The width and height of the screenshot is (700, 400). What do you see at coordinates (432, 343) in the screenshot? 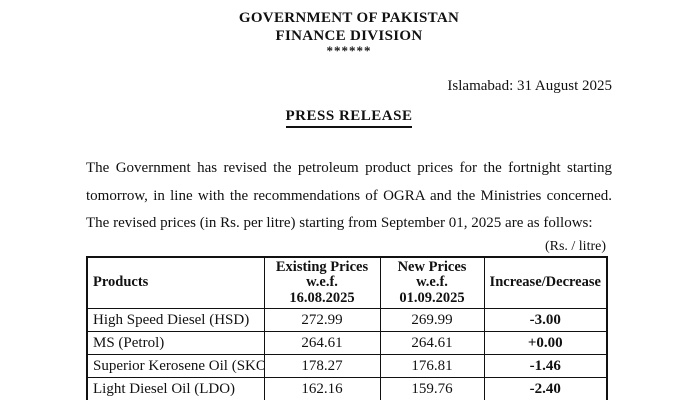
I see `new-price-cell: 264.61` at bounding box center [432, 343].